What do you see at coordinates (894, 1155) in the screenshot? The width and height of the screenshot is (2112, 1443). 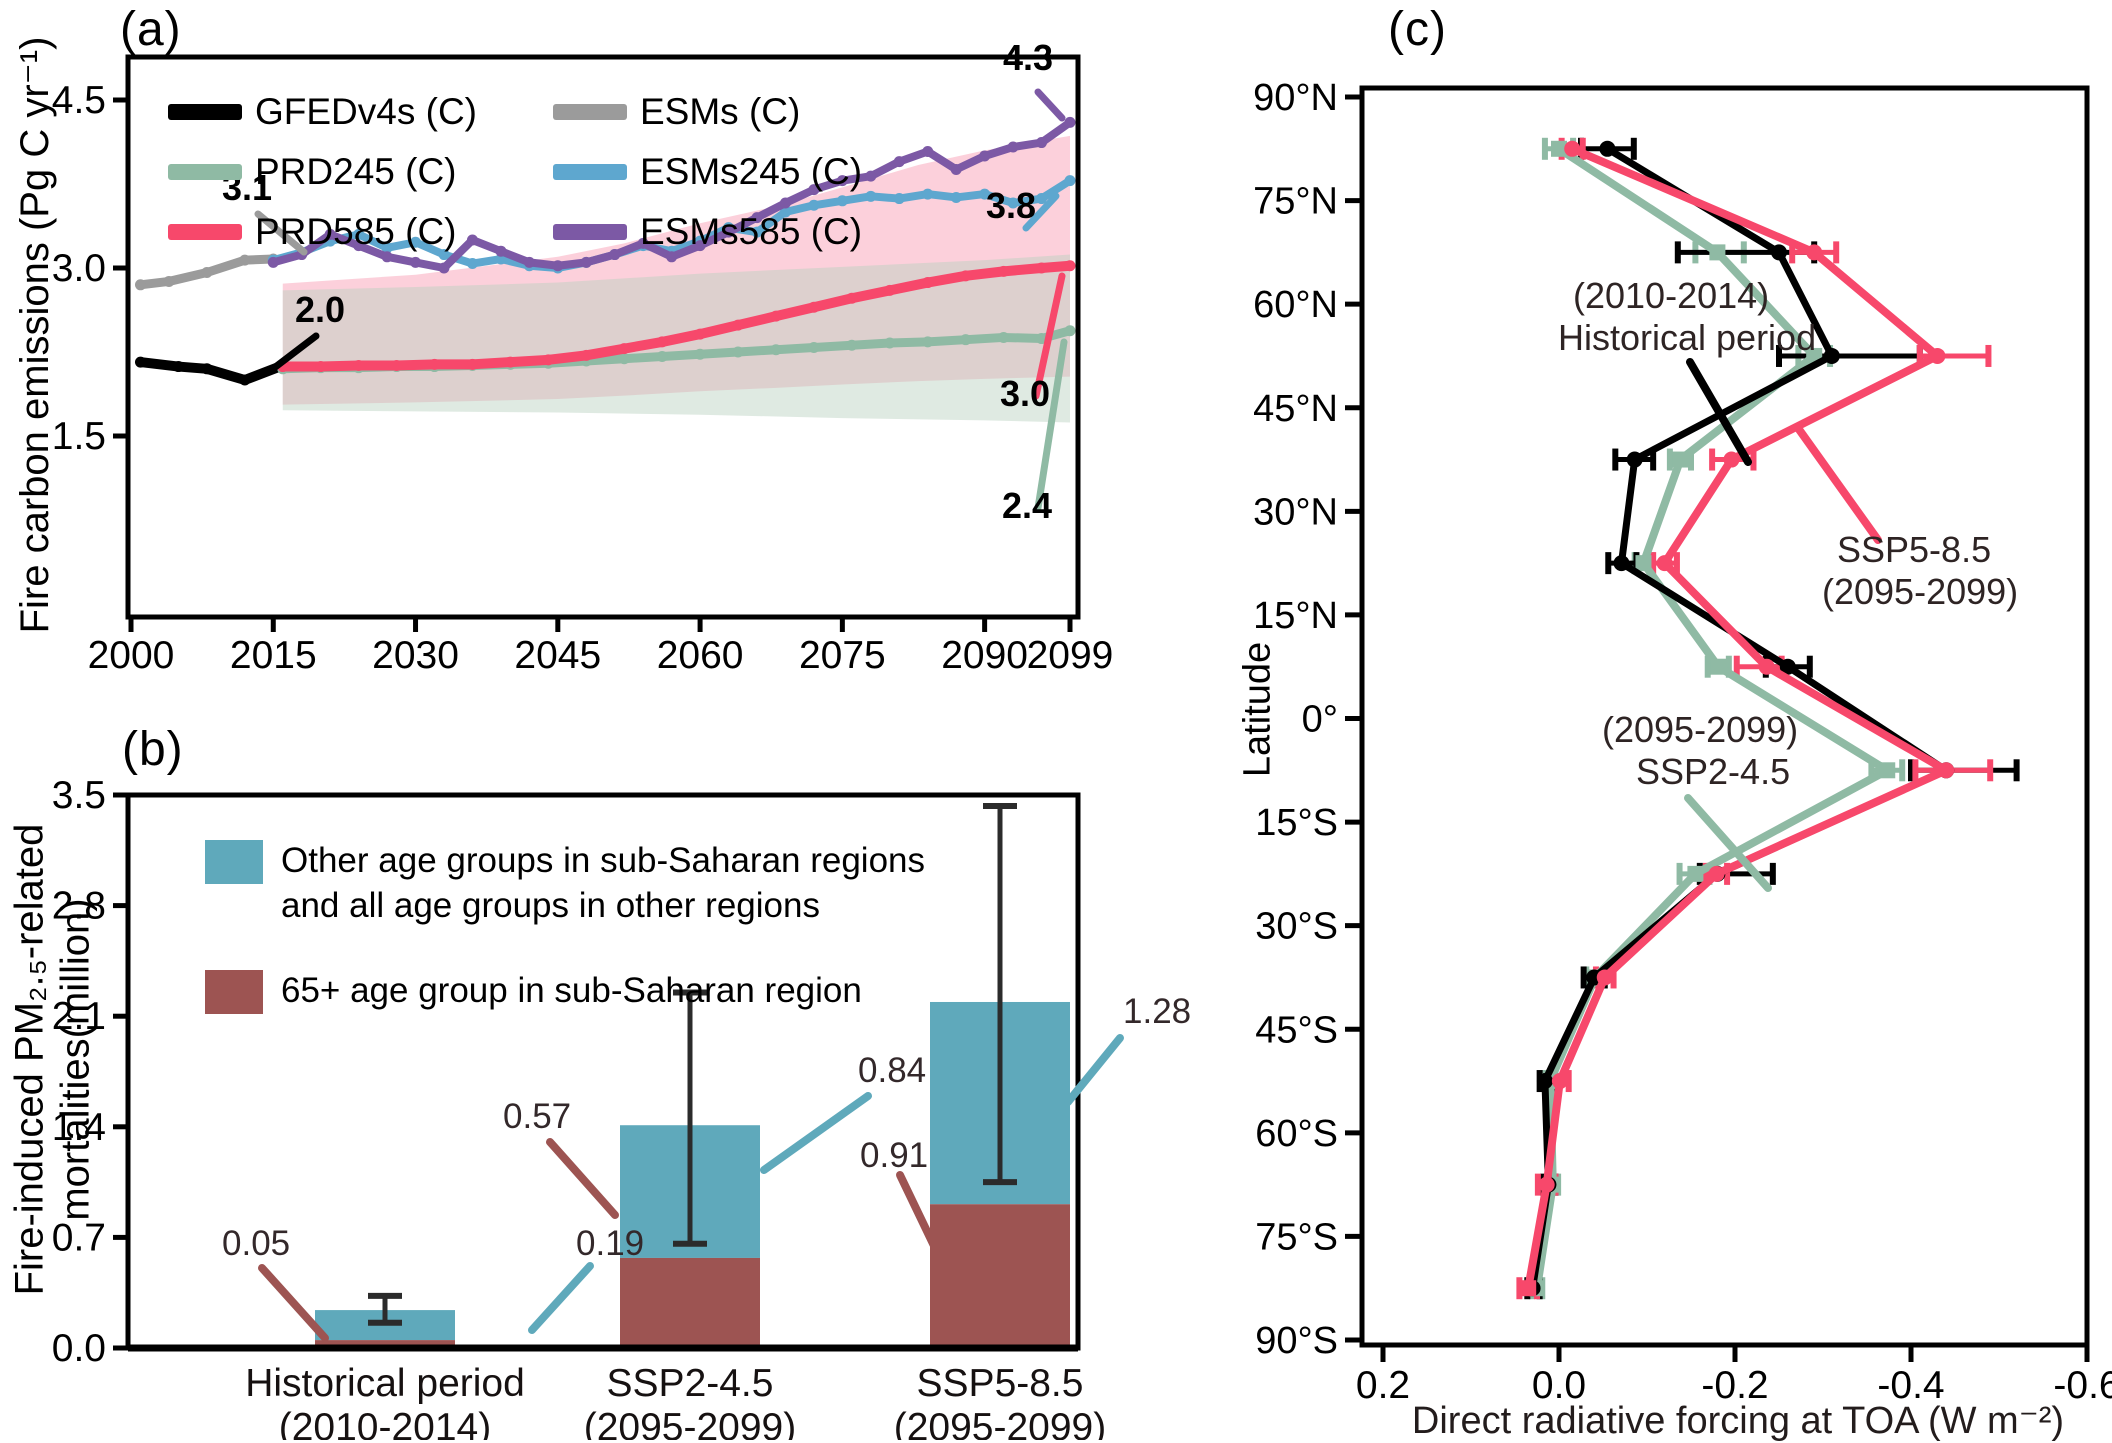 I see `annotation-value: 0.91` at bounding box center [894, 1155].